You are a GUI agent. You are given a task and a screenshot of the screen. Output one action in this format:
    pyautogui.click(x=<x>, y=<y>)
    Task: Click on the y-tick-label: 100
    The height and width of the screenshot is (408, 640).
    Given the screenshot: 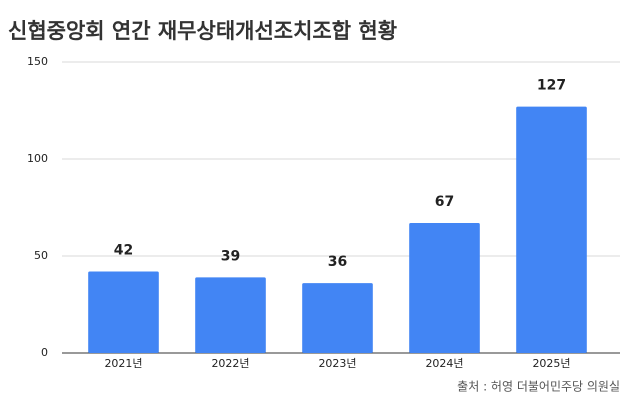 What is the action you would take?
    pyautogui.click(x=37, y=158)
    